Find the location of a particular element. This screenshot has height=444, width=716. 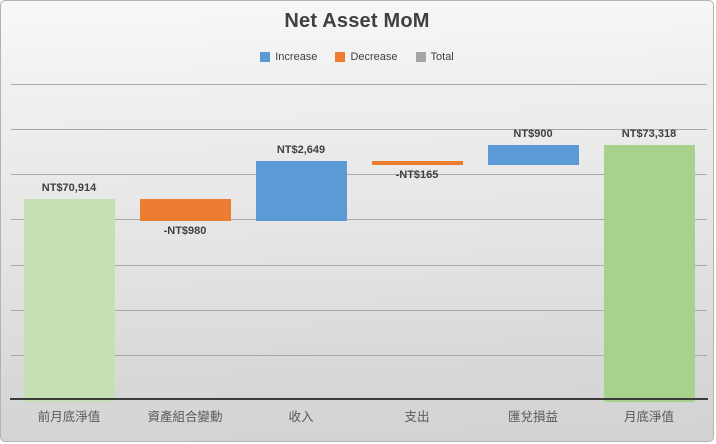

legend-label: Increase is located at coordinates (296, 57).